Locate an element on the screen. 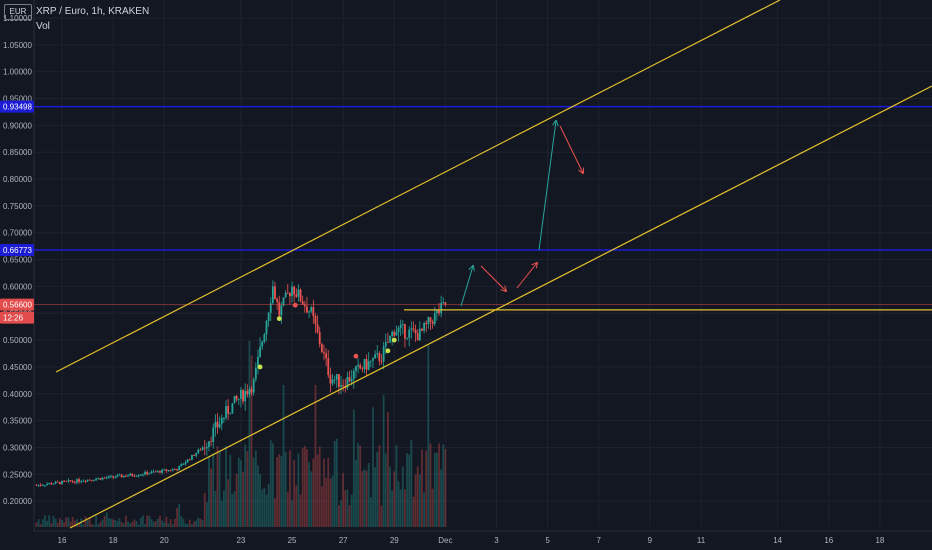 The image size is (932, 550). currency-badge: EUR is located at coordinates (18, 12).